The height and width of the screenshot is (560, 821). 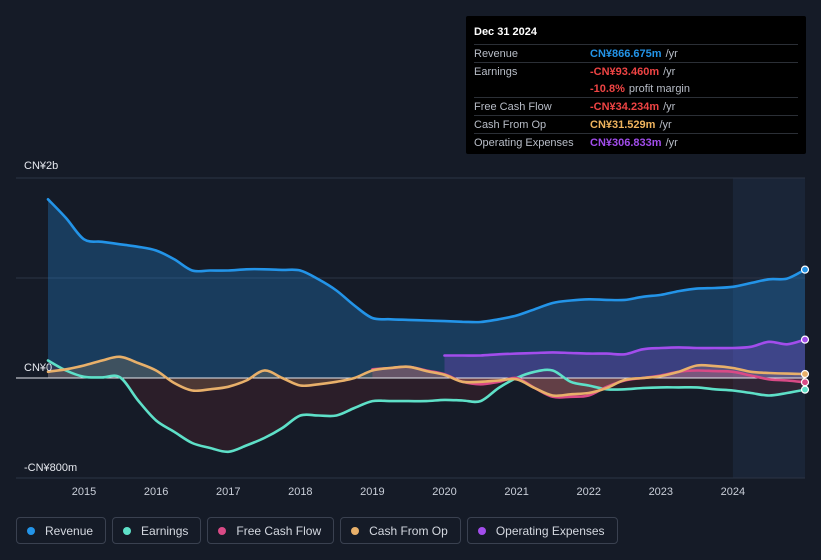 What do you see at coordinates (69, 530) in the screenshot?
I see `legend-label: Revenue` at bounding box center [69, 530].